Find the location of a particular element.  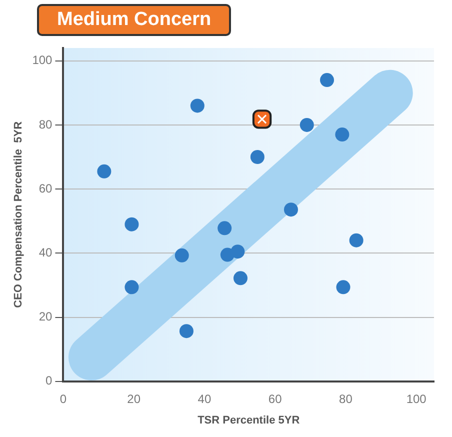

x-tick-label: 100 is located at coordinates (416, 399).